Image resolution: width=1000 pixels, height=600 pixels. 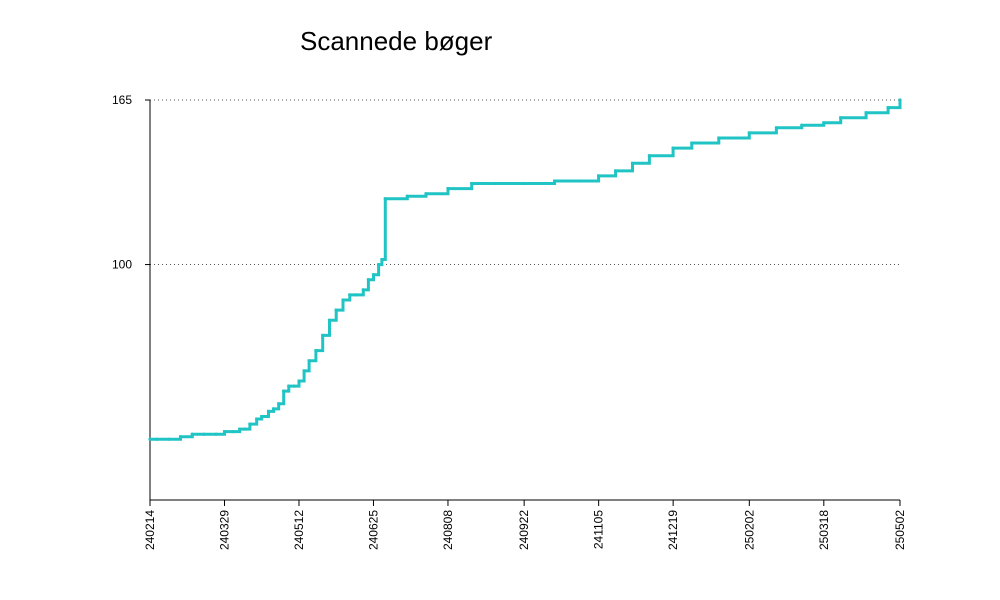 I want to click on x-tick-label-240512: 240512, so click(x=299, y=530).